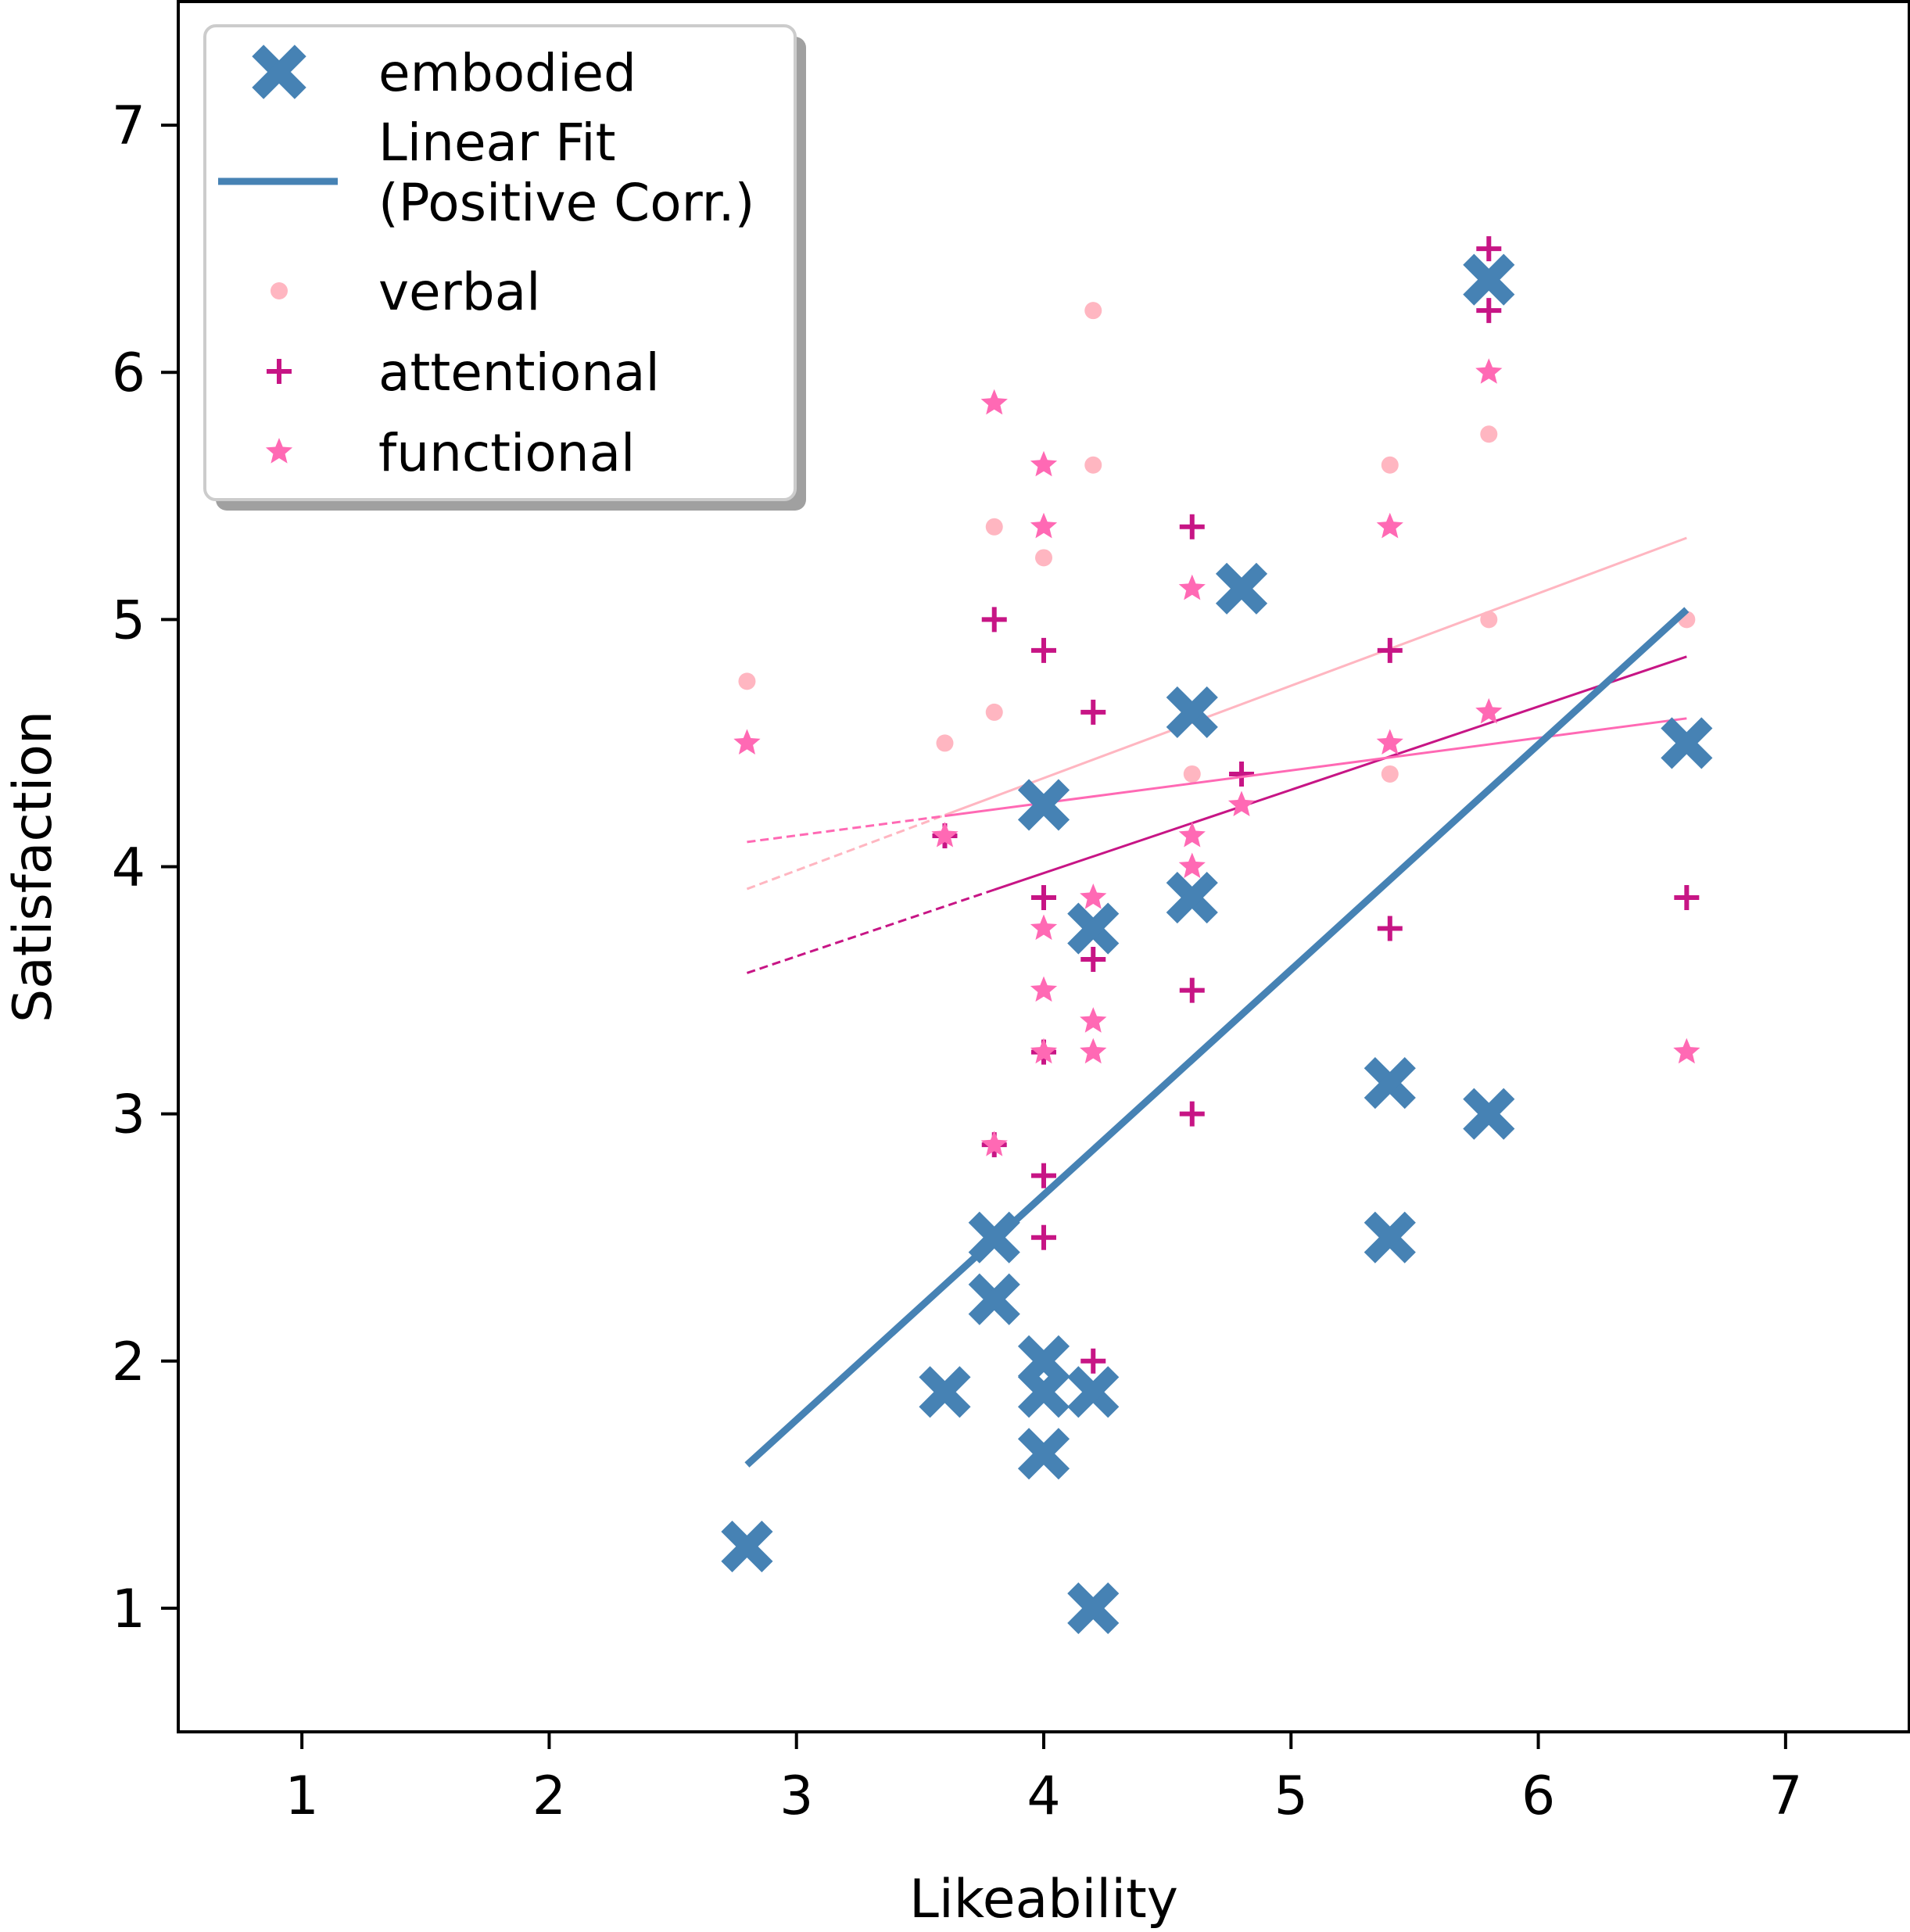 Image resolution: width=1910 pixels, height=1932 pixels. What do you see at coordinates (459, 292) in the screenshot?
I see `legend-label-verbal: verbal` at bounding box center [459, 292].